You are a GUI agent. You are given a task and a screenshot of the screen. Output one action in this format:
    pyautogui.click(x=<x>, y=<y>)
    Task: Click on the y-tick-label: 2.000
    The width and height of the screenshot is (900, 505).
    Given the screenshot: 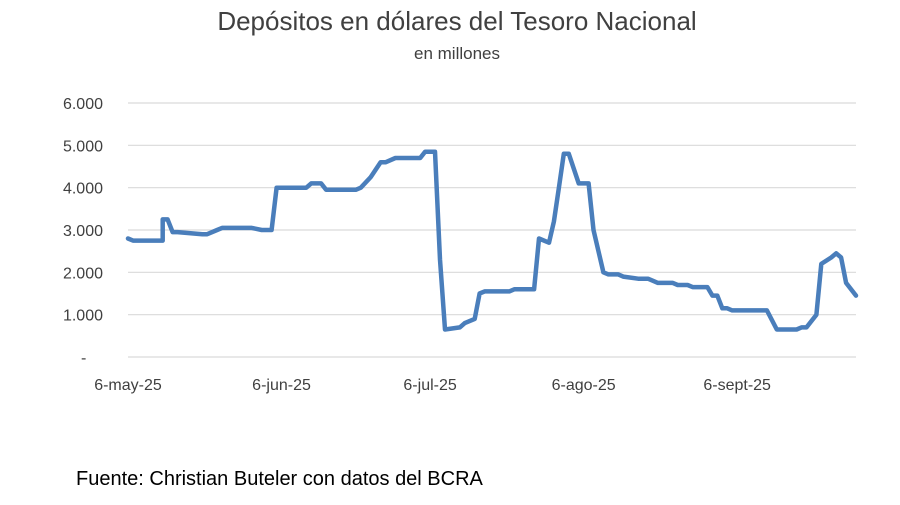 What is the action you would take?
    pyautogui.click(x=83, y=273)
    